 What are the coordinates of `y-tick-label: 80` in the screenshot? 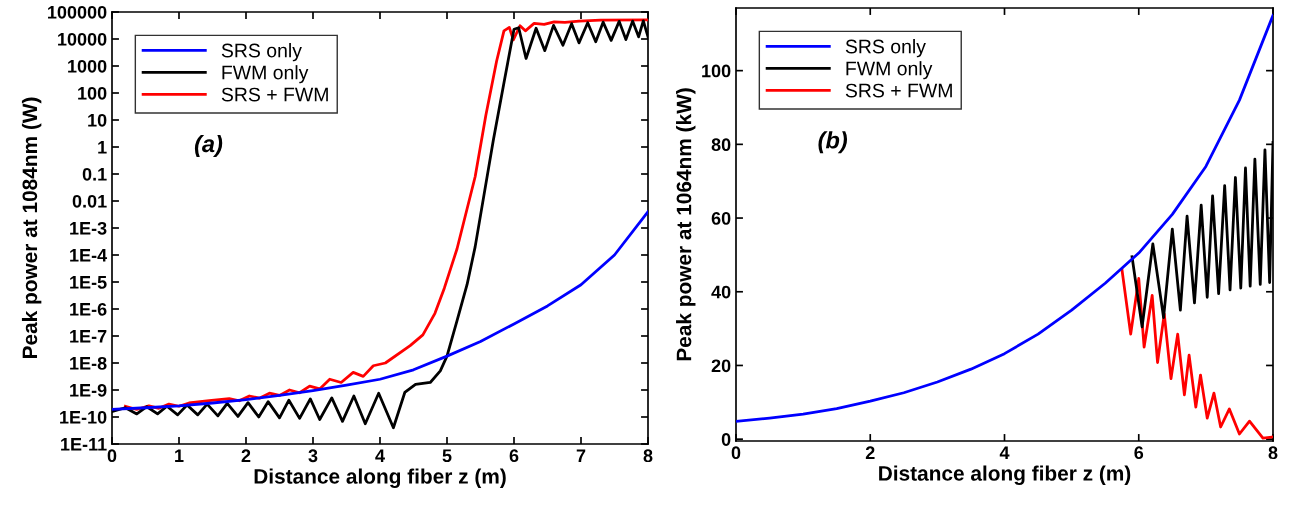 It's located at (721, 145).